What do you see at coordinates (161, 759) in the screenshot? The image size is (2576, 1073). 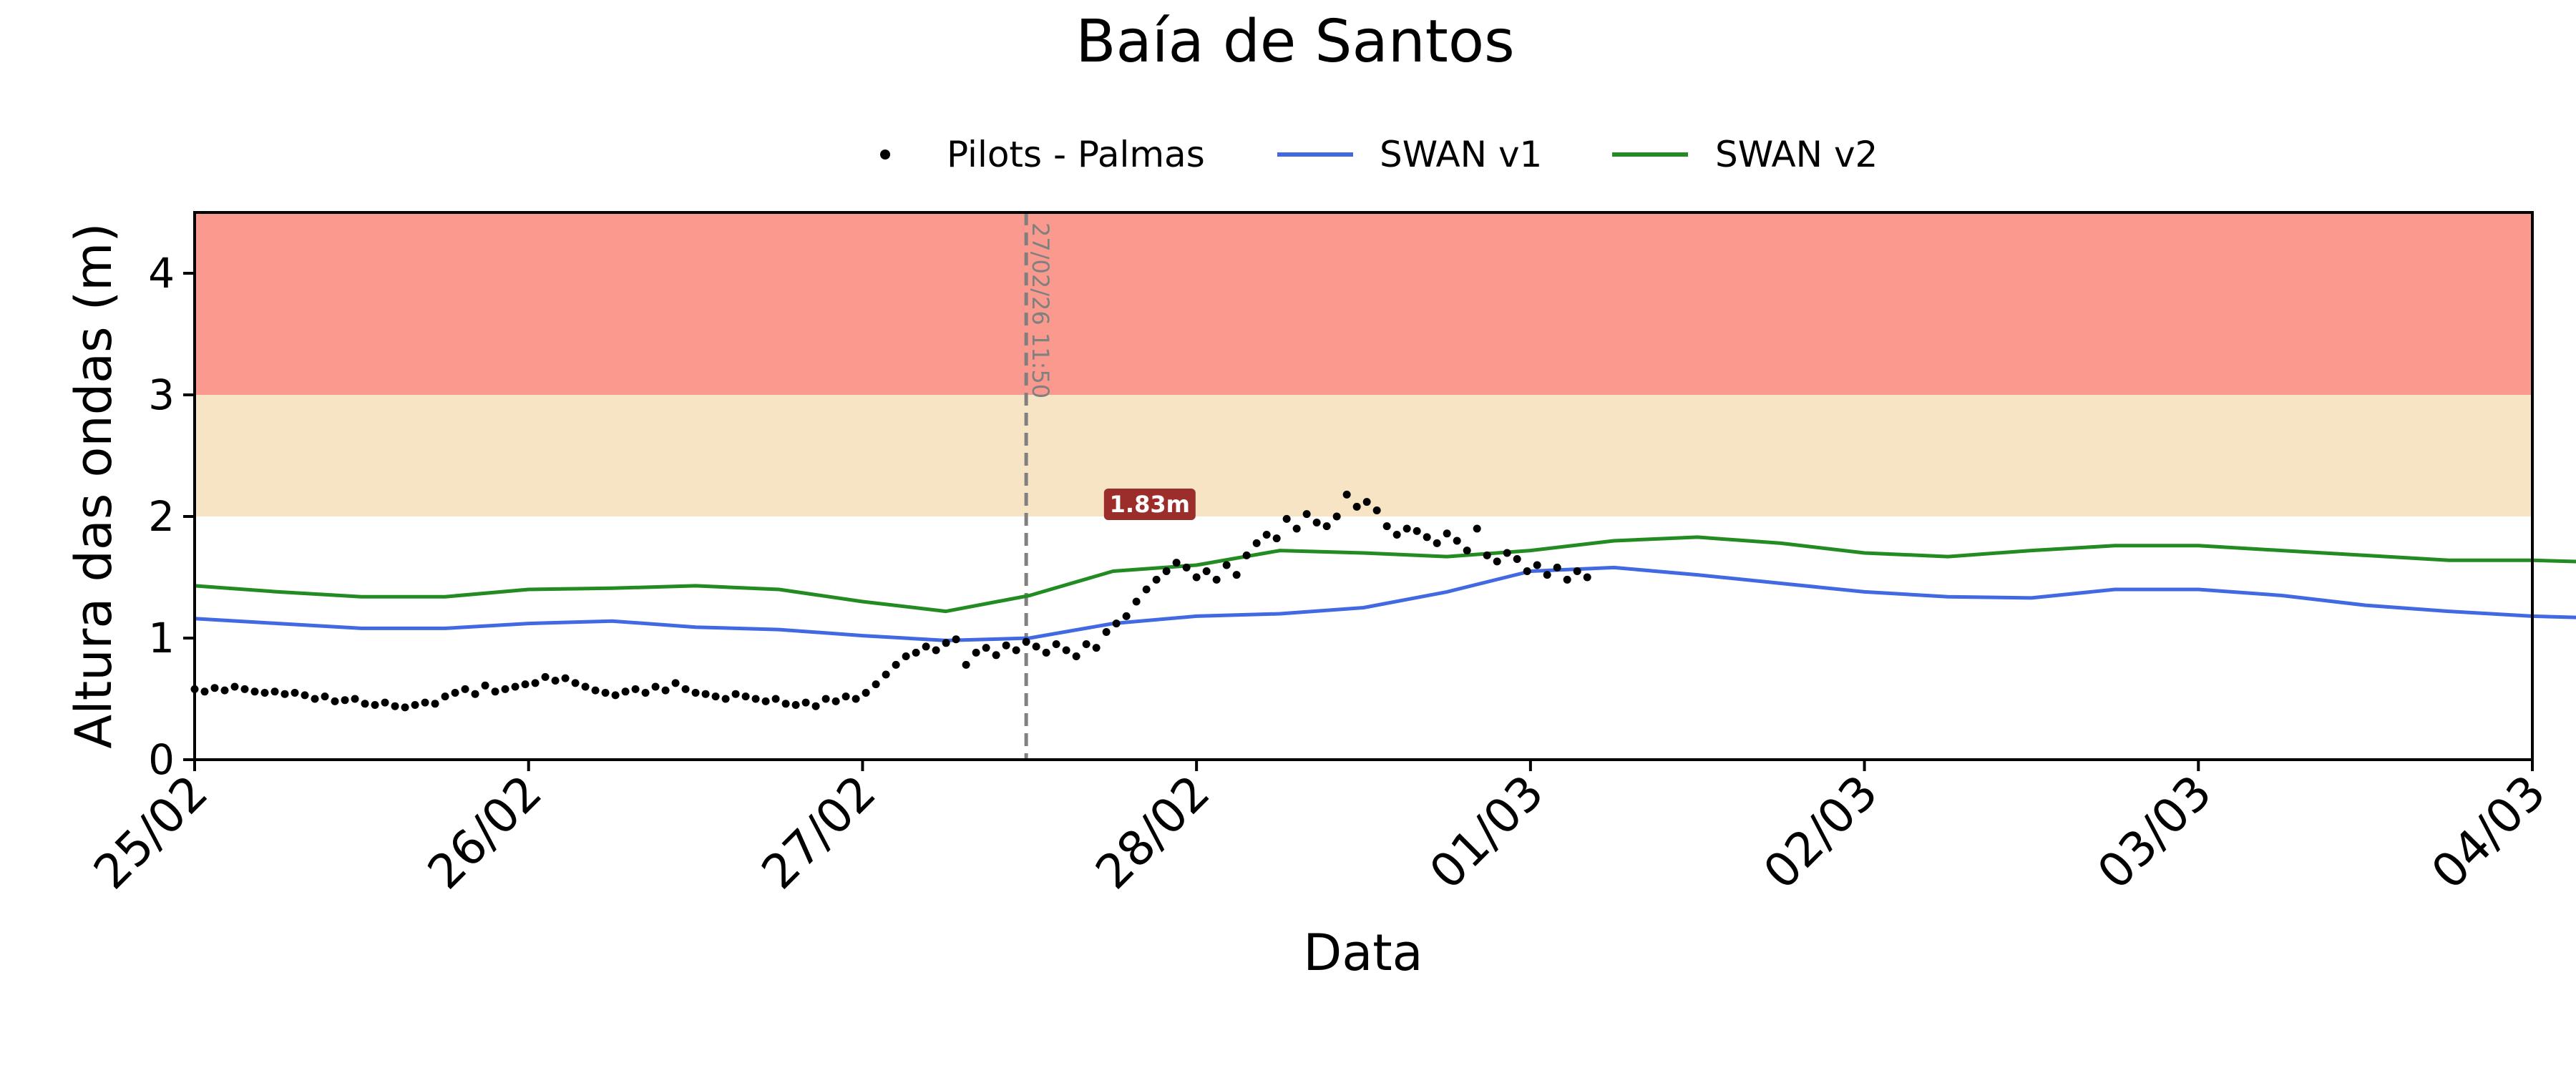 I see `y-tick-label: 0` at bounding box center [161, 759].